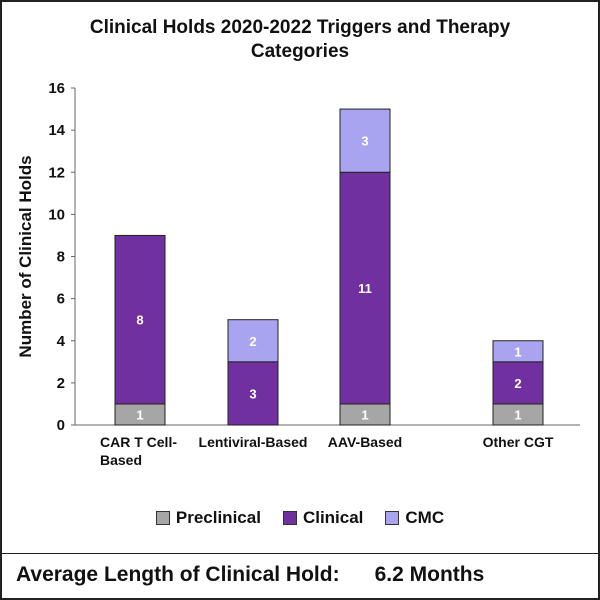  I want to click on y-tick-label: 10, so click(56, 214).